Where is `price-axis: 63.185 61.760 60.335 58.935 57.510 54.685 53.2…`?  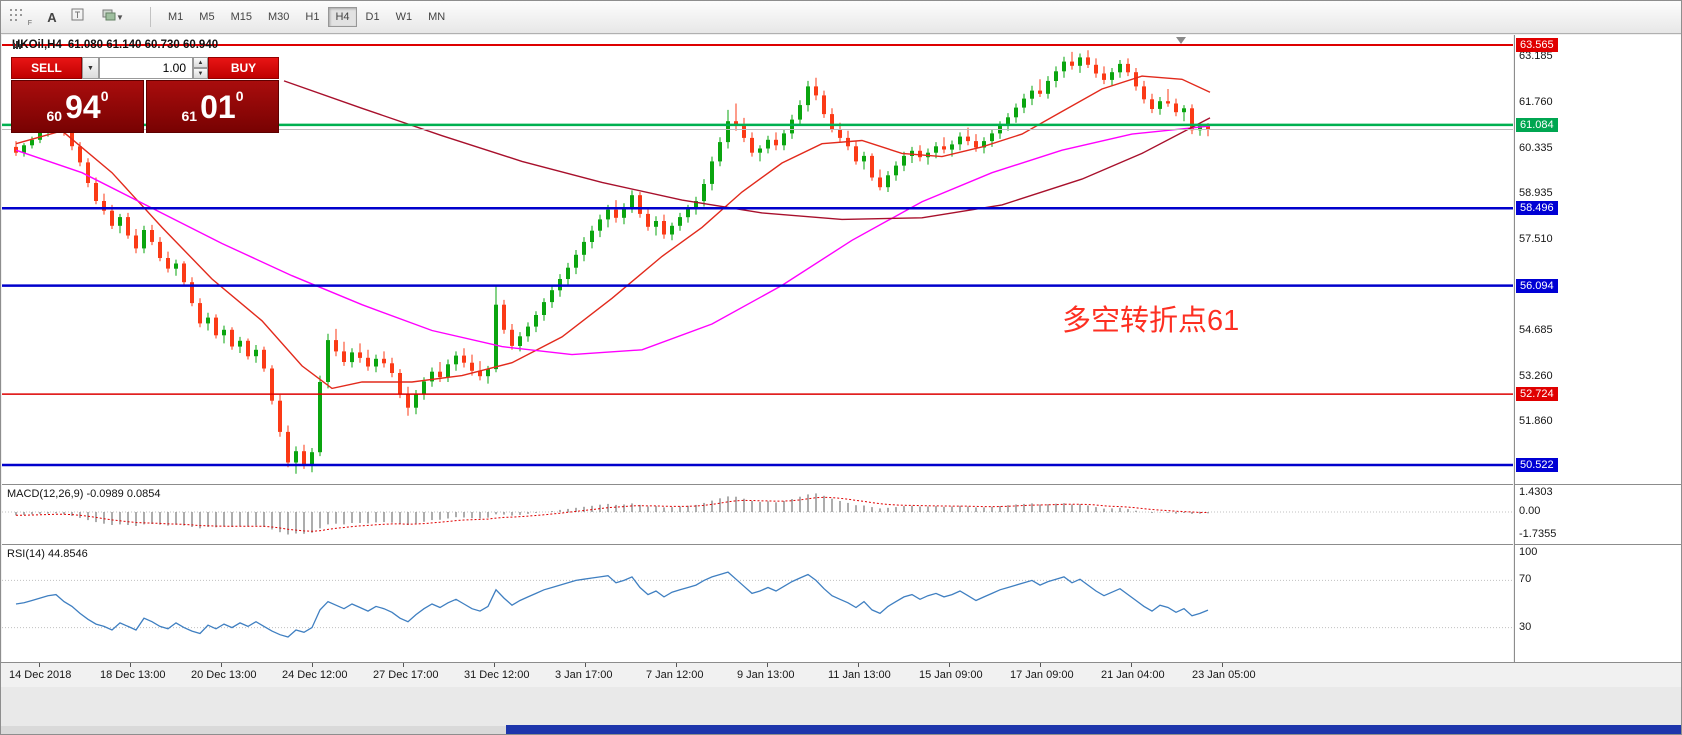 price-axis: 63.185 61.760 60.335 58.935 57.510 54.685 53.2… is located at coordinates (1597, 259).